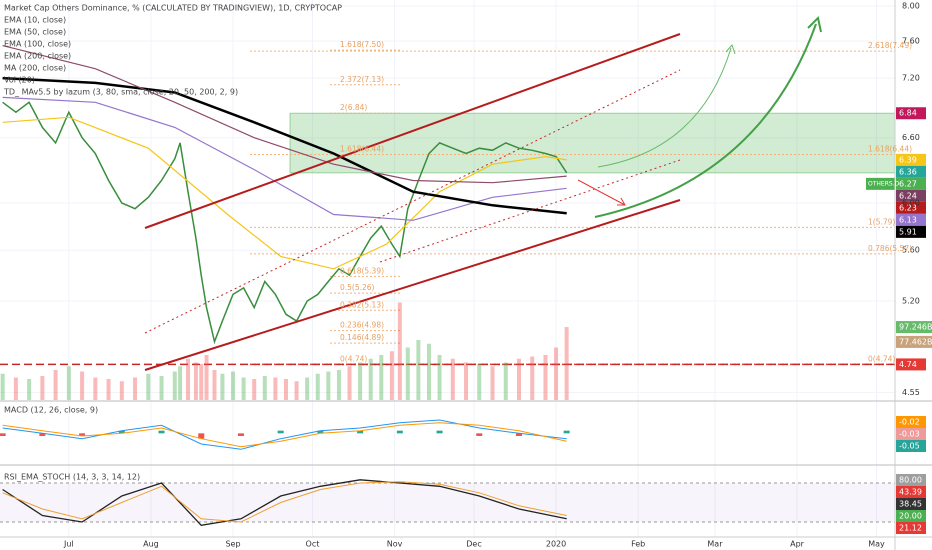 Image resolution: width=932 pixels, height=550 pixels. I want to click on fib-label: 0.786(5.57), so click(890, 248).